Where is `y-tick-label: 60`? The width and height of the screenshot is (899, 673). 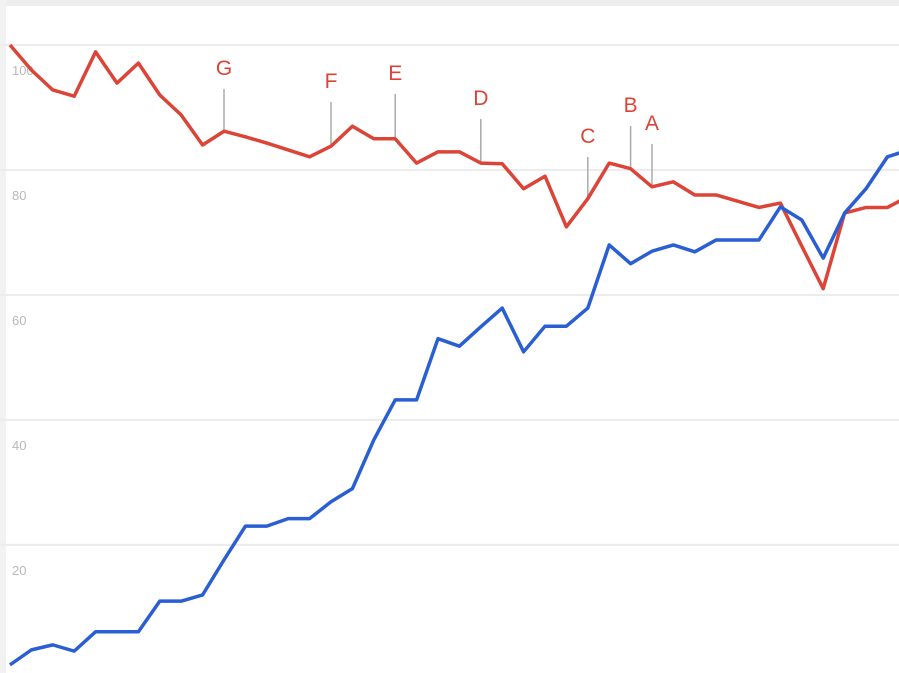 y-tick-label: 60 is located at coordinates (19, 320).